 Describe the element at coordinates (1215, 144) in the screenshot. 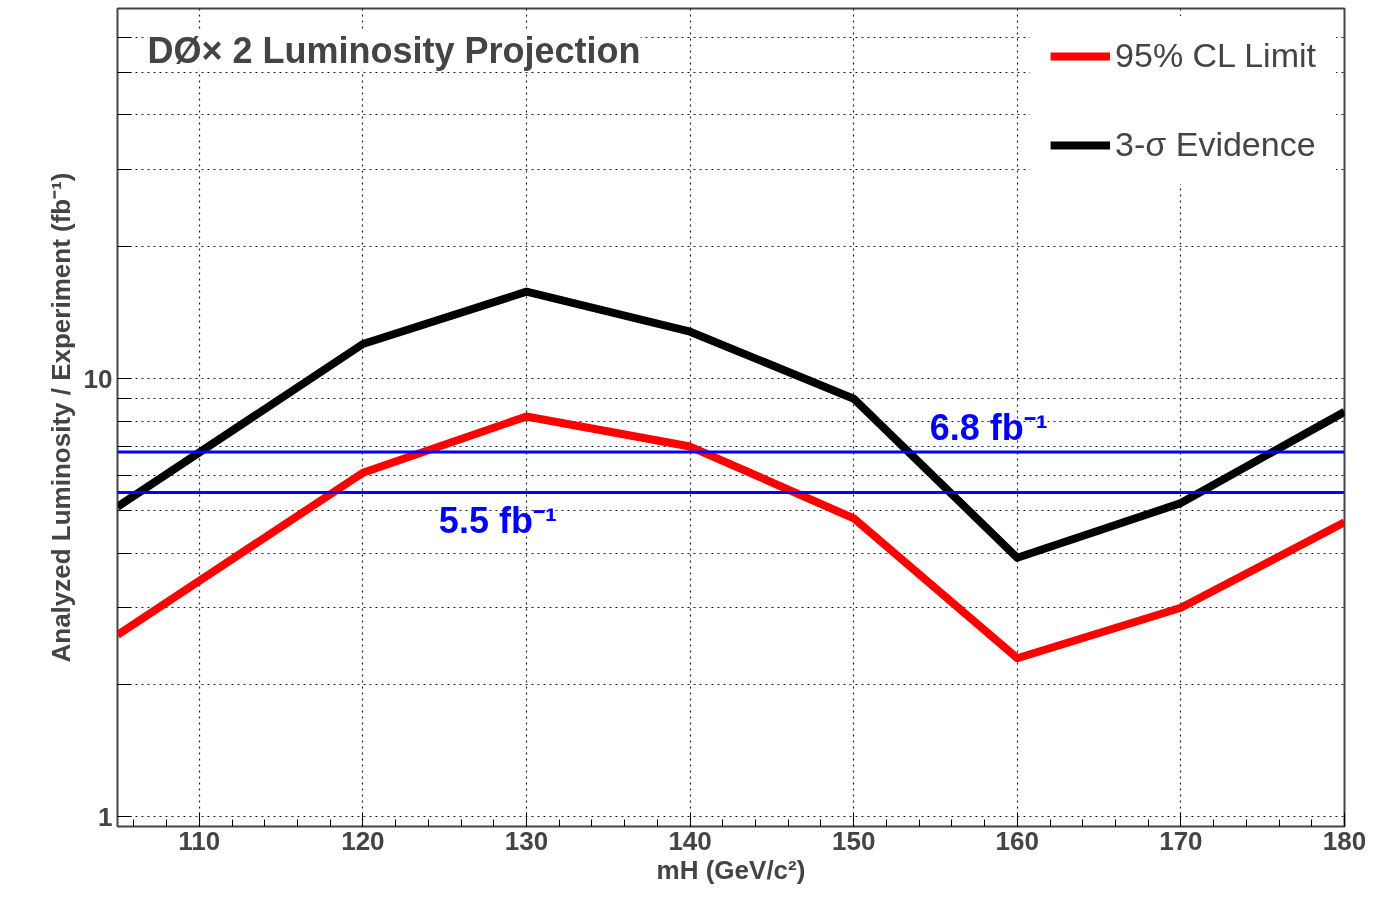

I see `legend-label: 3-σ Evidence` at that location.